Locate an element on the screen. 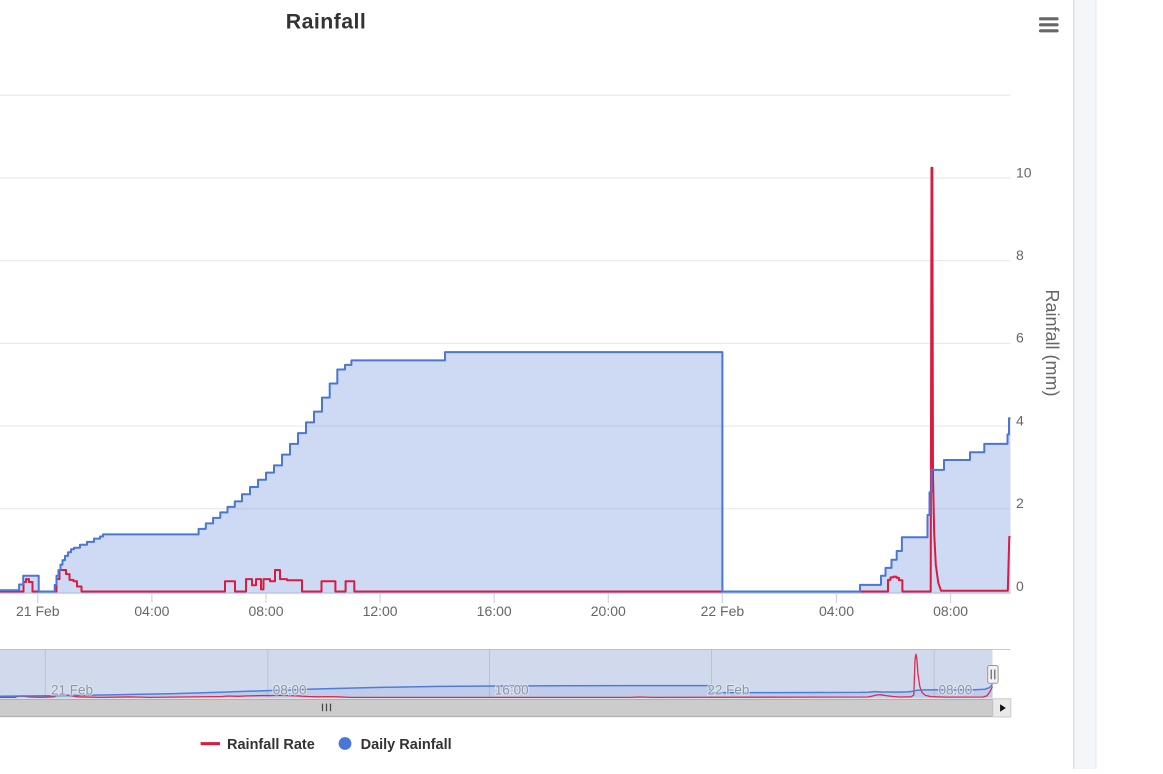 The width and height of the screenshot is (1163, 774). svg-text: 8 is located at coordinates (1020, 255).